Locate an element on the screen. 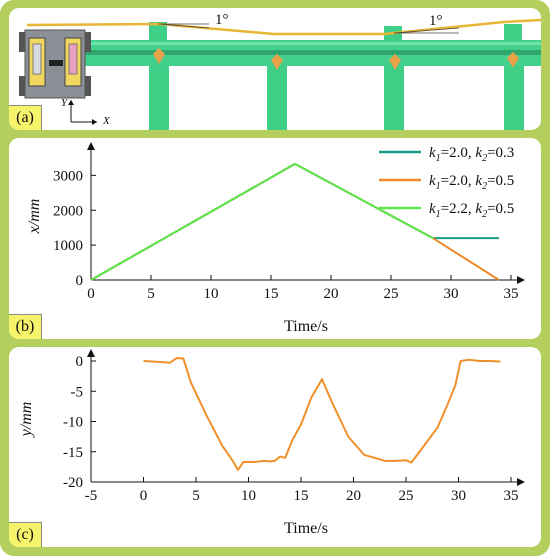 The width and height of the screenshot is (550, 556). cable-line is located at coordinates (283, 27).